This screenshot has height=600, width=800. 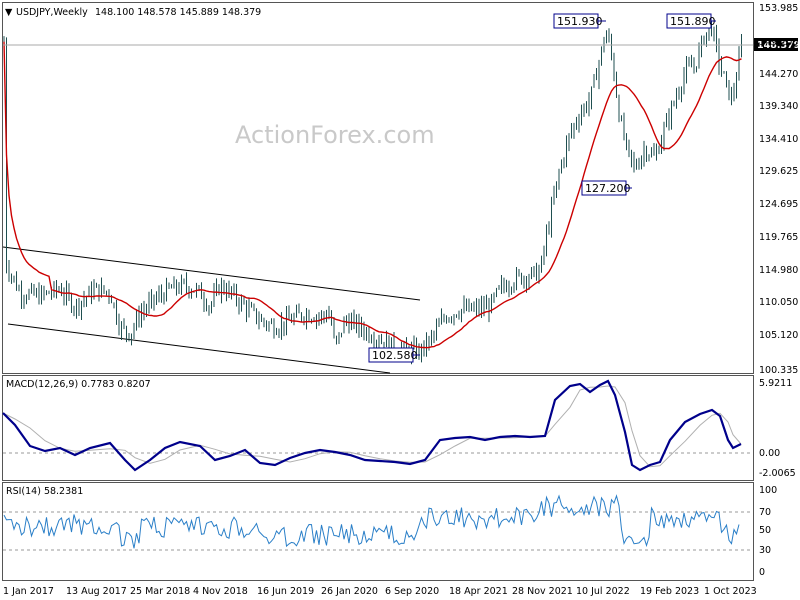 I want to click on svg-text: 13 Aug 2017, so click(x=96, y=591).